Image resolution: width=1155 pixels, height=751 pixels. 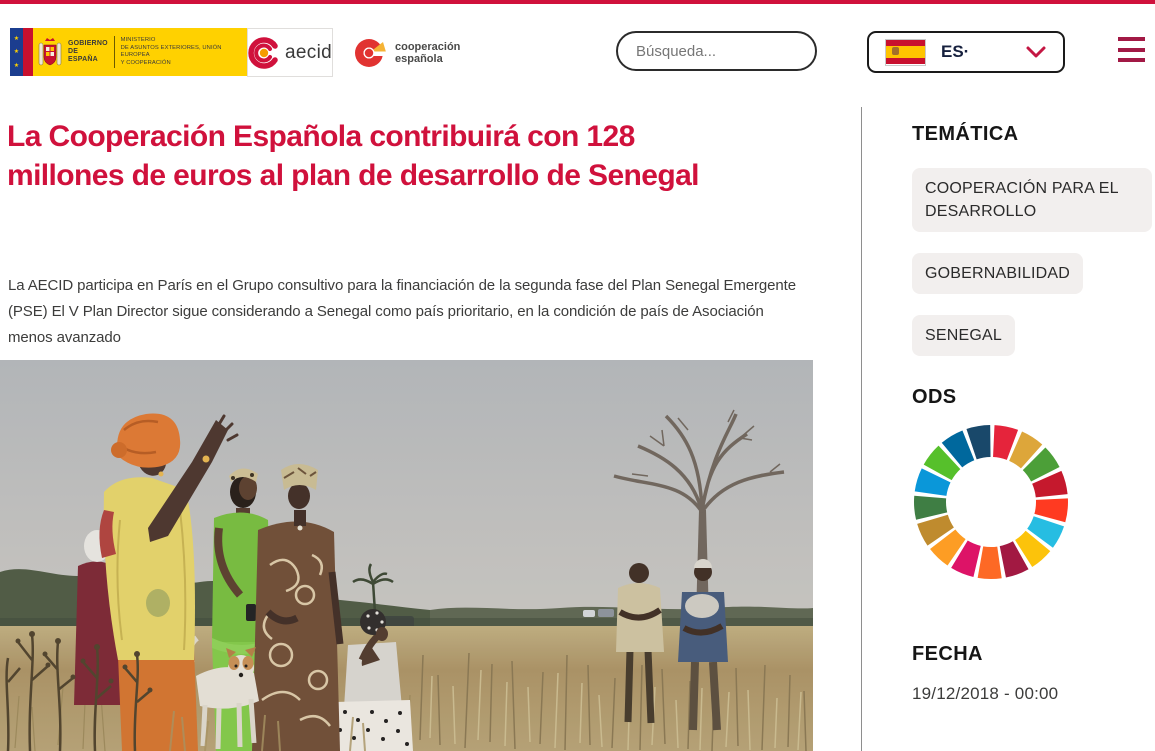 I want to click on chevron-down-icon, so click(x=1036, y=52).